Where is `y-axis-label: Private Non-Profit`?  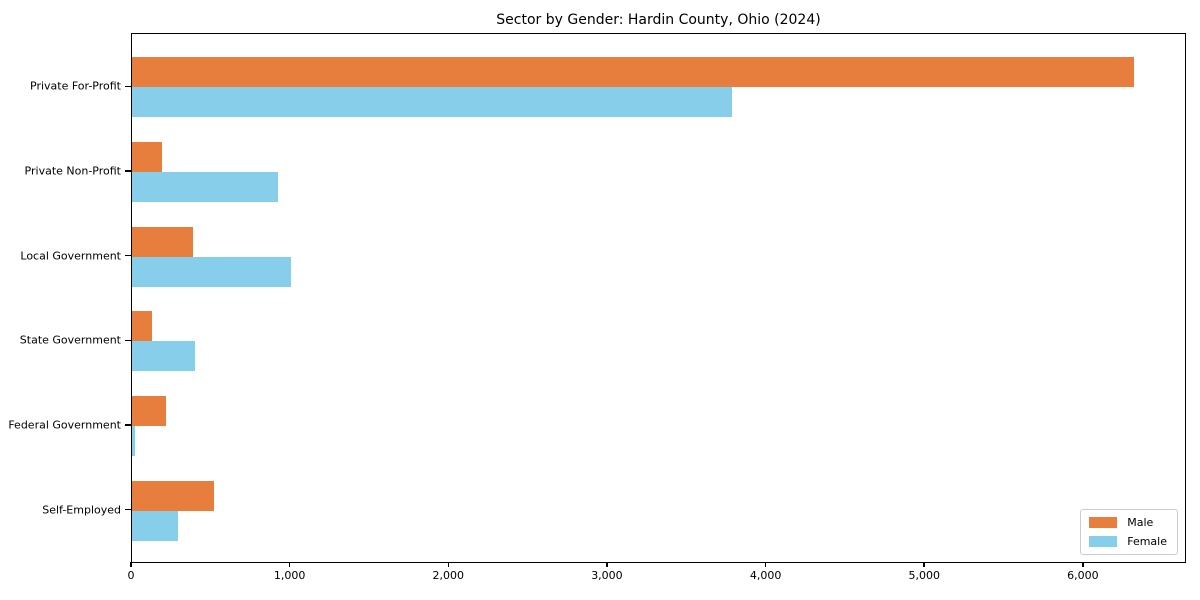
y-axis-label: Private Non-Profit is located at coordinates (72, 171).